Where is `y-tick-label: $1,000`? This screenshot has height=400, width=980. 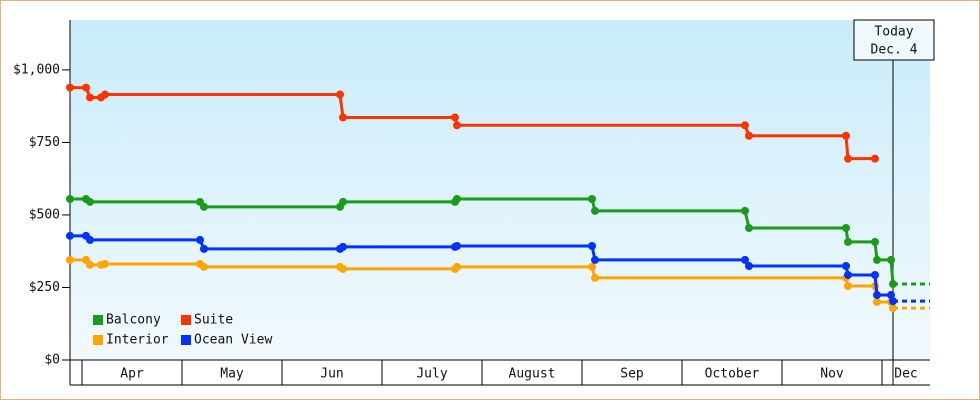 y-tick-label: $1,000 is located at coordinates (36, 69).